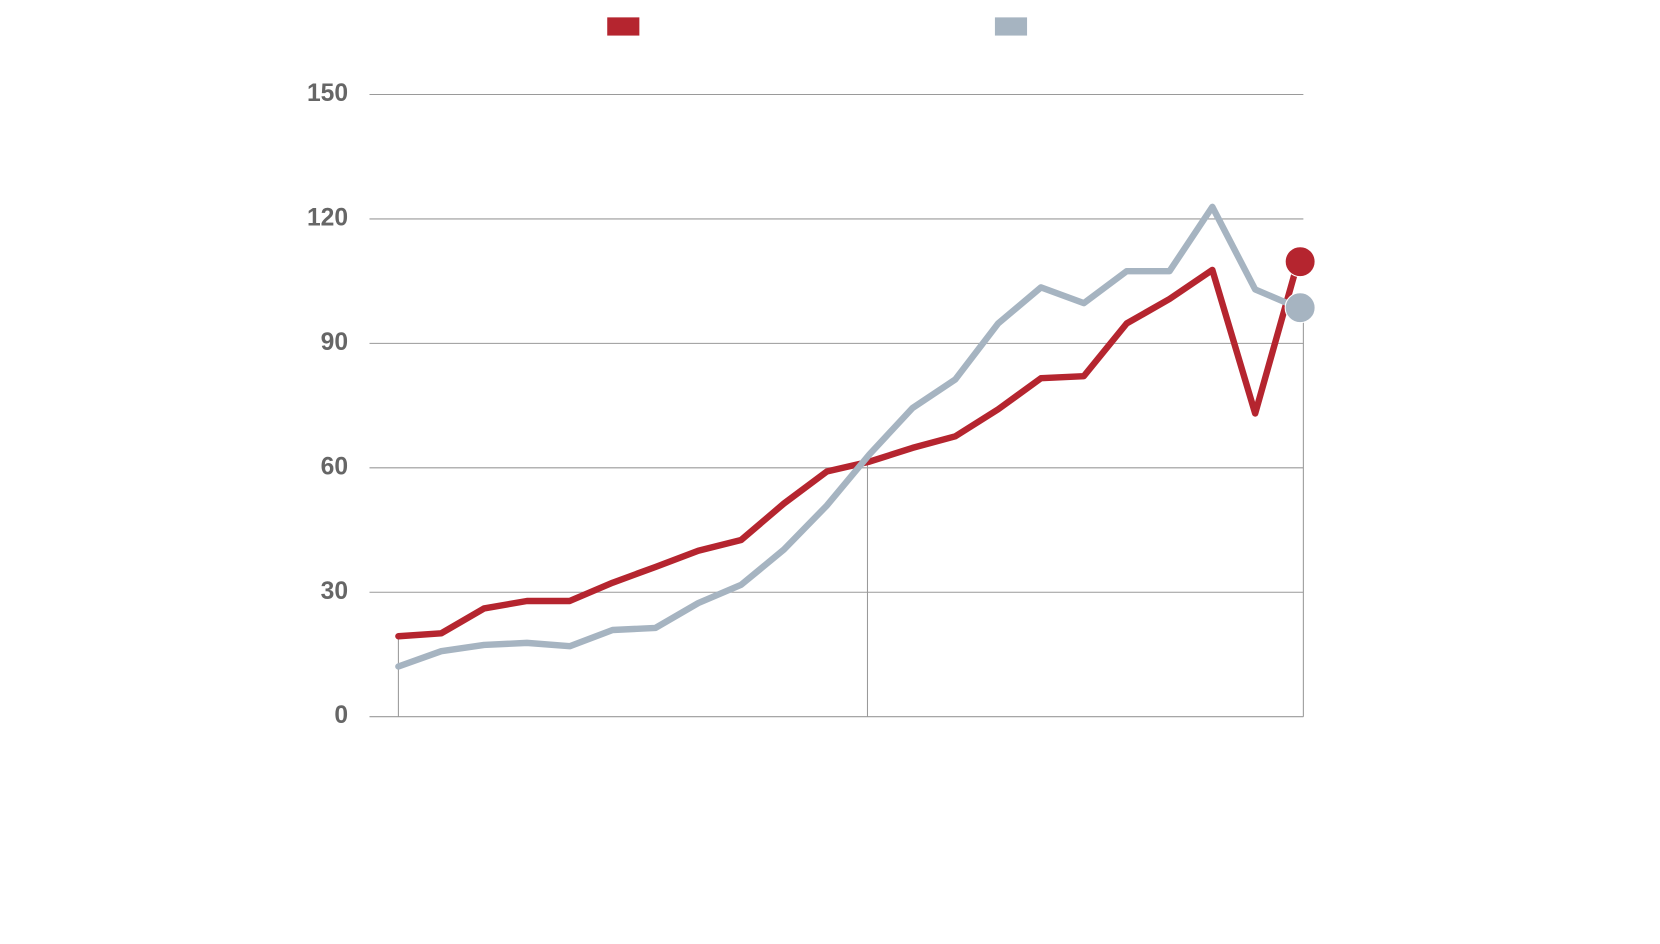 The width and height of the screenshot is (1660, 944). What do you see at coordinates (334, 342) in the screenshot?
I see `y-tick-label: 90` at bounding box center [334, 342].